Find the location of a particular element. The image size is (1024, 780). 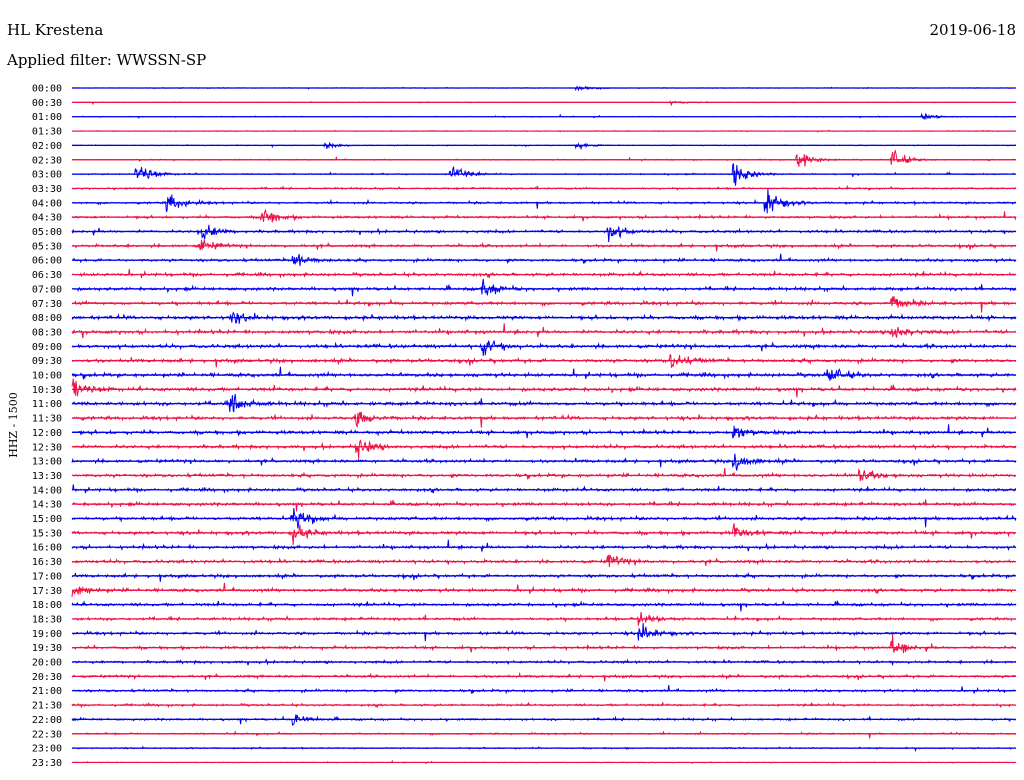

time-tick-label: 19:30 is located at coordinates (47, 648).